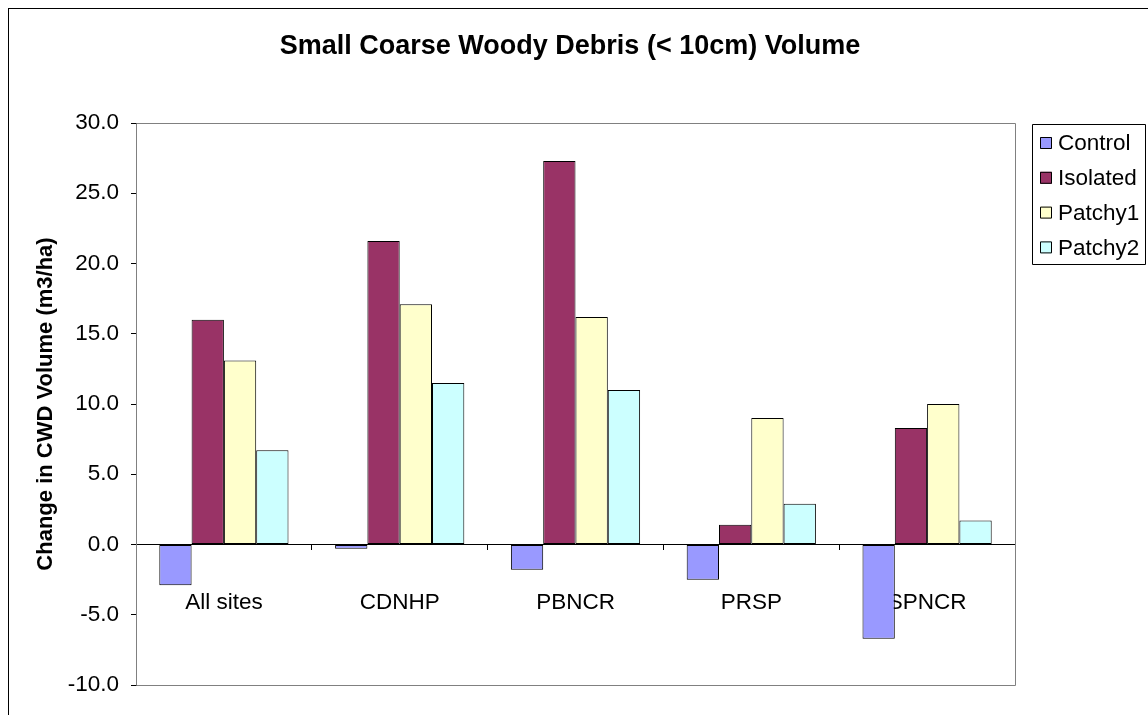 The height and width of the screenshot is (715, 1148). Describe the element at coordinates (97, 332) in the screenshot. I see `y-tick-label: 15.0` at that location.